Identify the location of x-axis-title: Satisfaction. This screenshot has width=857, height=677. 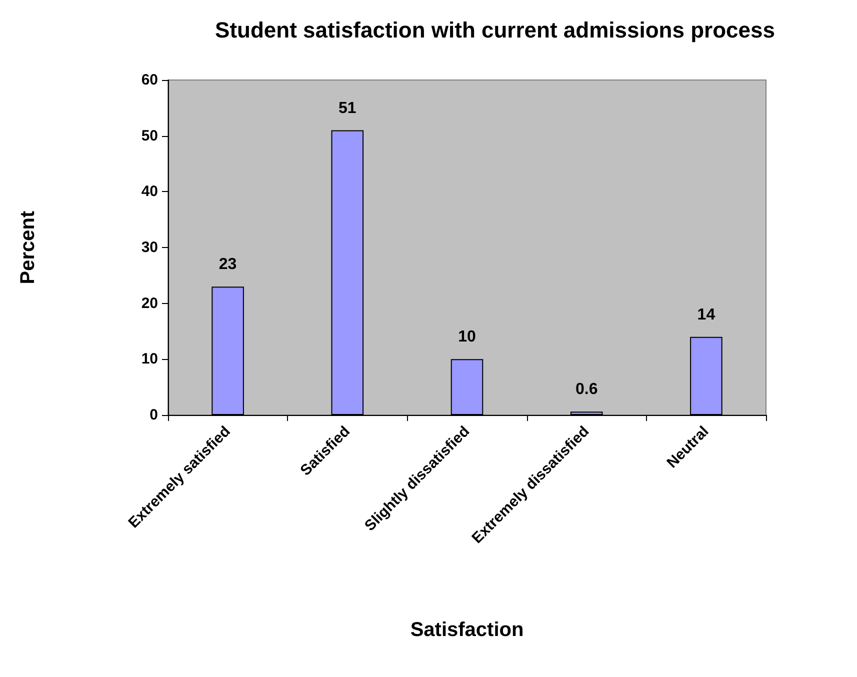
(467, 630).